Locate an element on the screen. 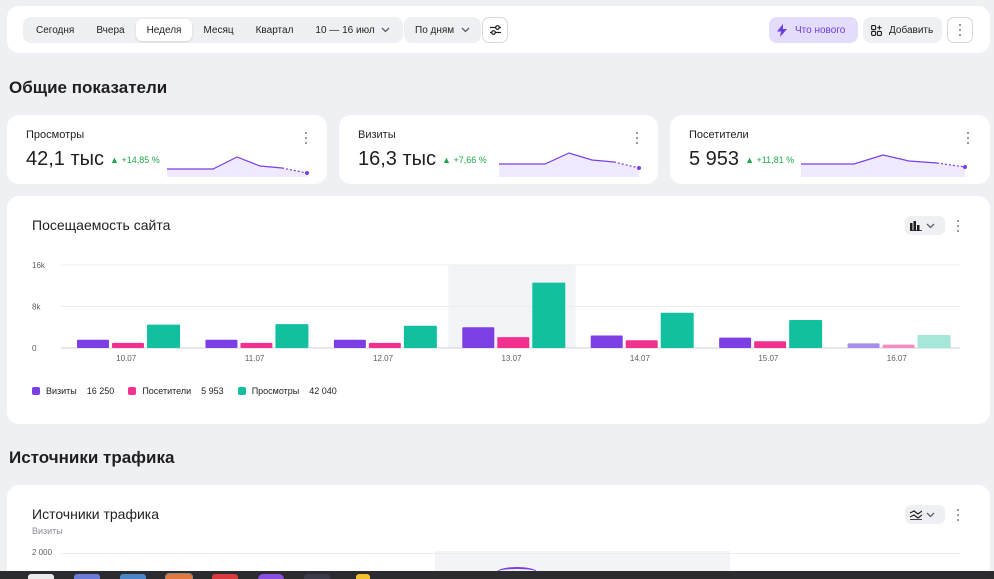 The width and height of the screenshot is (994, 579). overview-section-title: Общие показатели is located at coordinates (88, 87).